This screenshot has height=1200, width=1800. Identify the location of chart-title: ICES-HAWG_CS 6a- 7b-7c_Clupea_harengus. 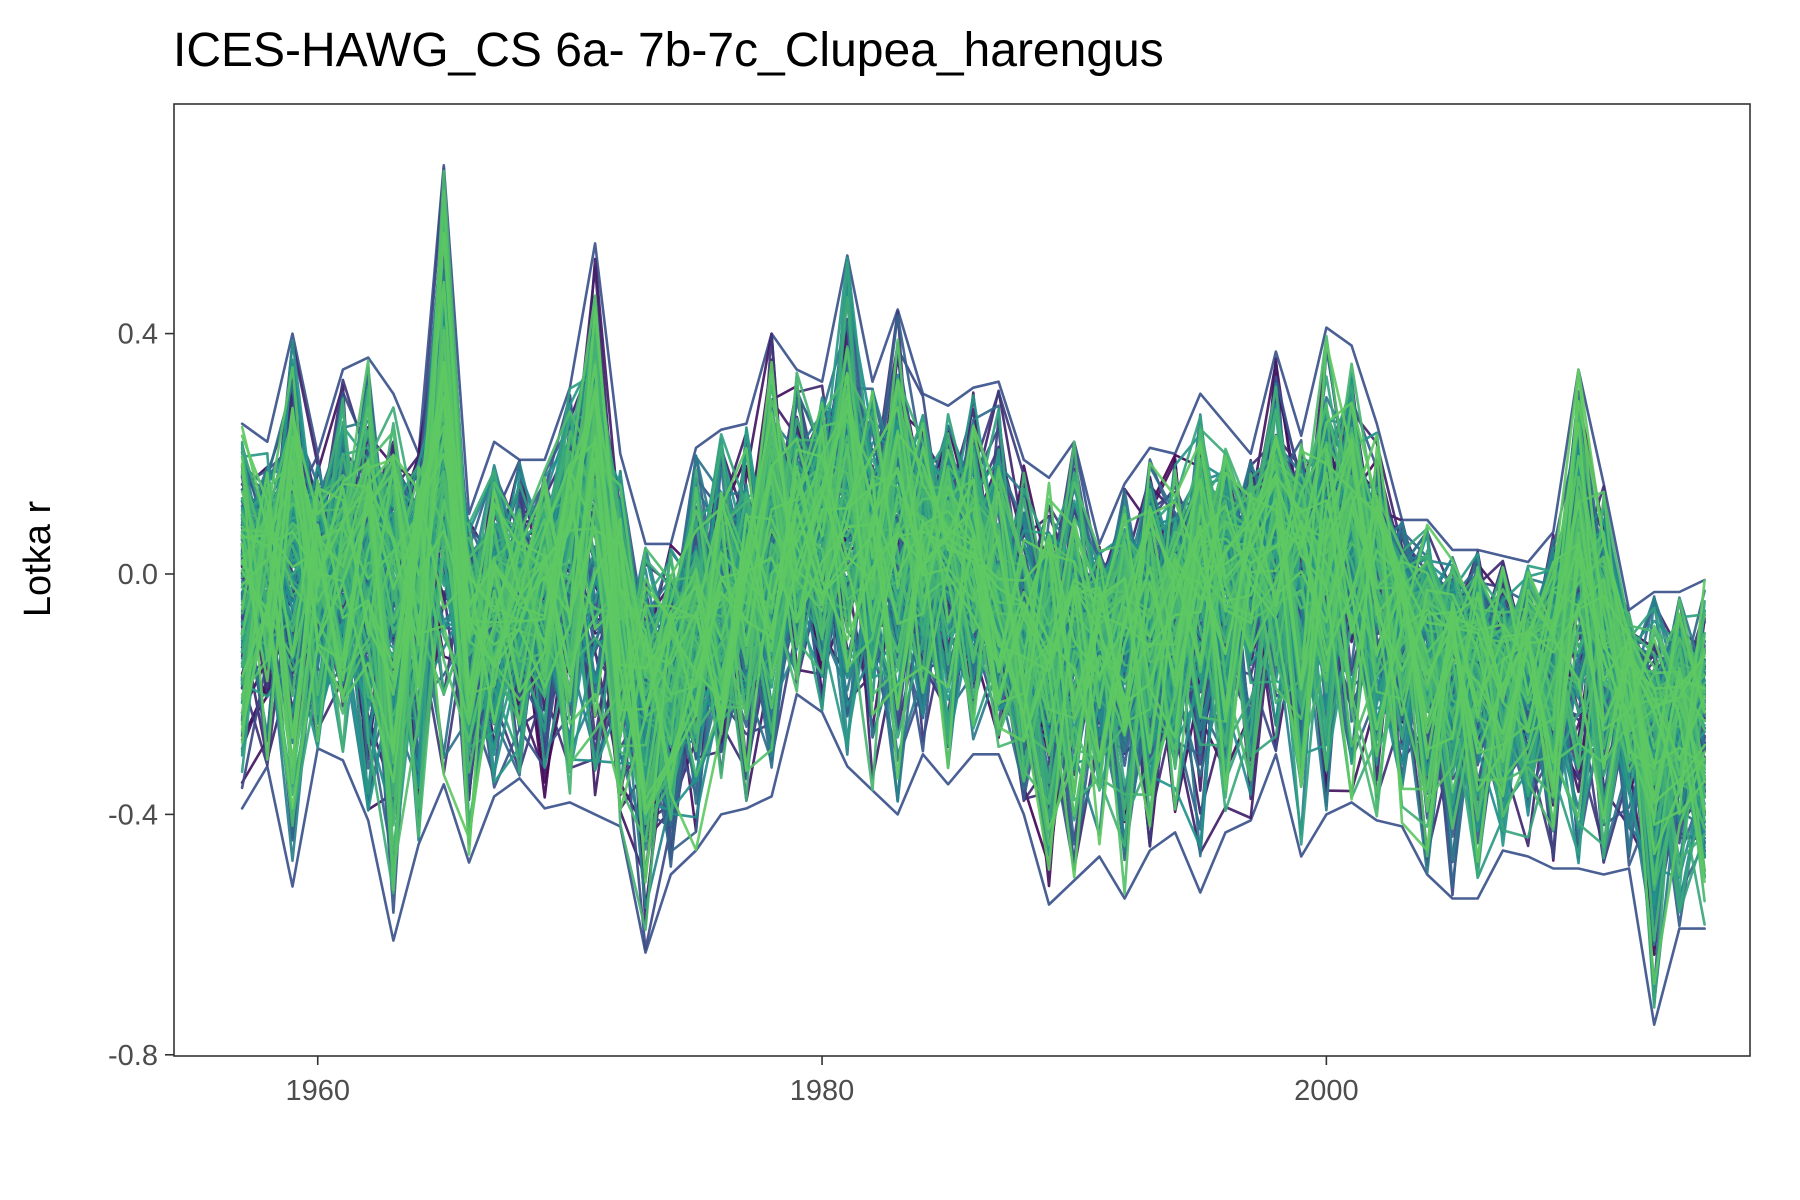
(668, 50).